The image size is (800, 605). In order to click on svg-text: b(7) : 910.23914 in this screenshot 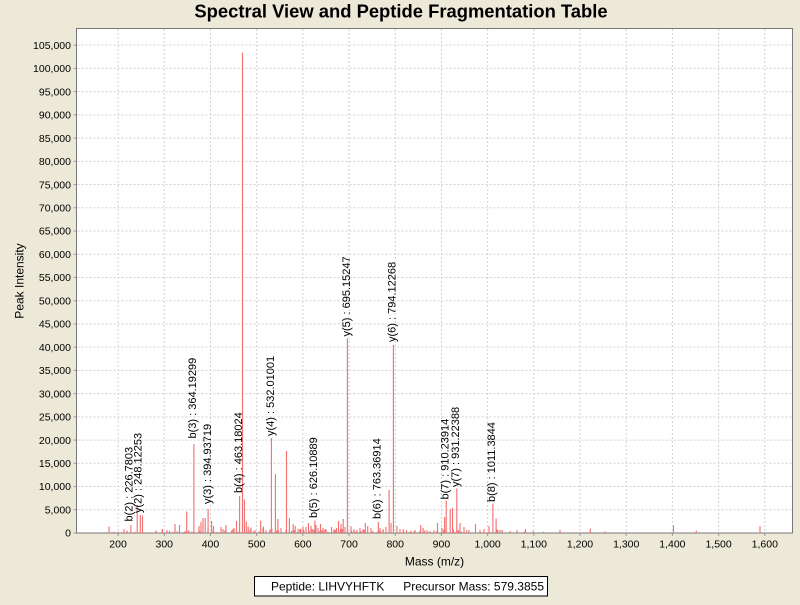, I will do `click(445, 459)`.